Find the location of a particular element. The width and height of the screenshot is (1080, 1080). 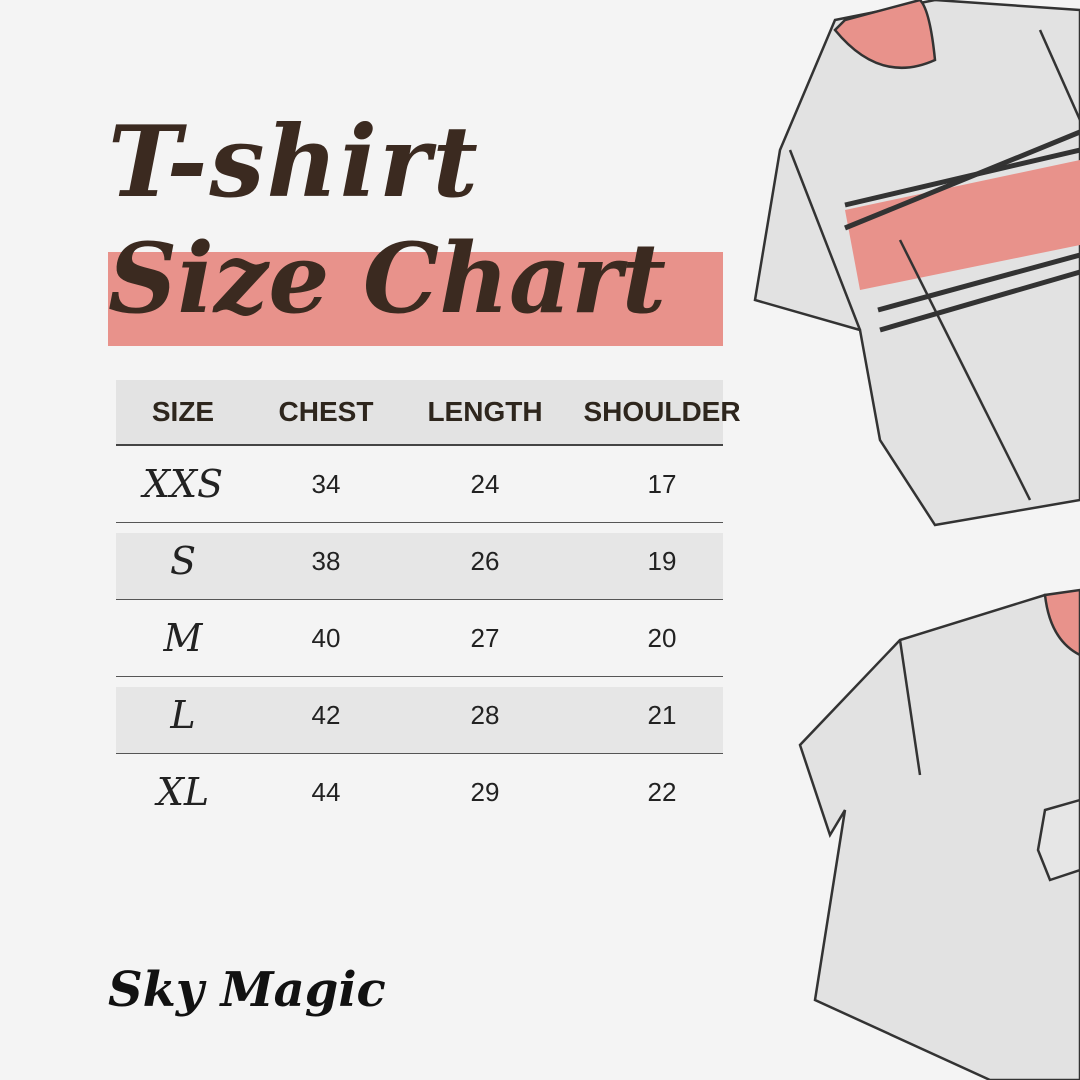

brand-logo: Sky Magic is located at coordinates (247, 990).